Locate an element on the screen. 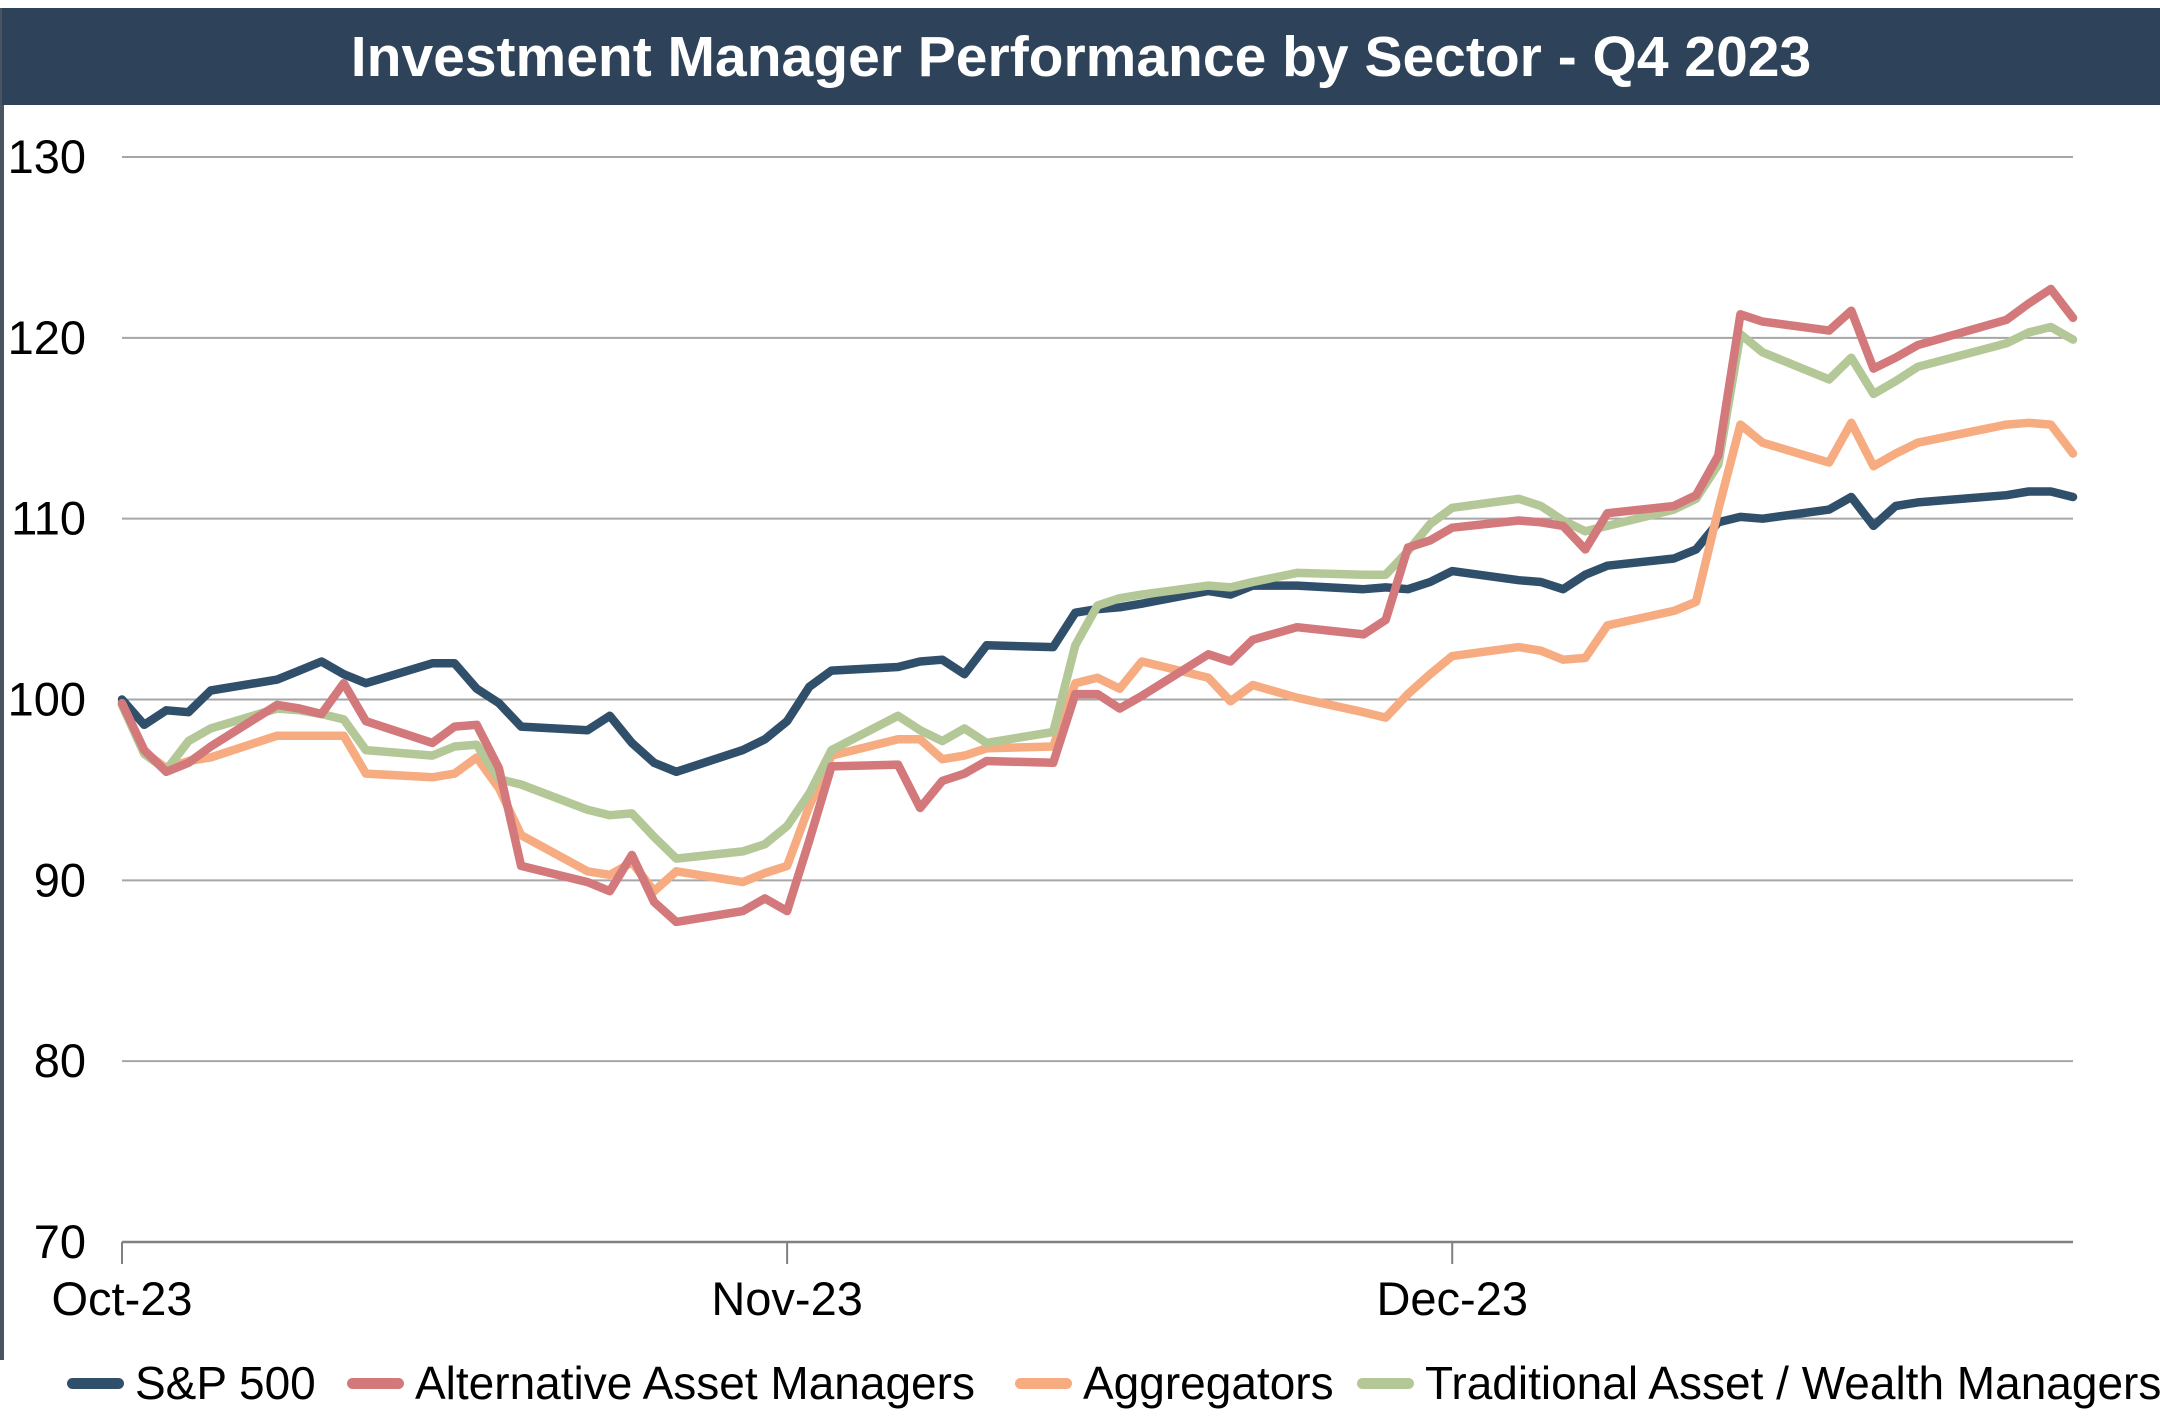 This screenshot has height=1423, width=2160. legend-label-aggregators: Aggregators is located at coordinates (1208, 1383).